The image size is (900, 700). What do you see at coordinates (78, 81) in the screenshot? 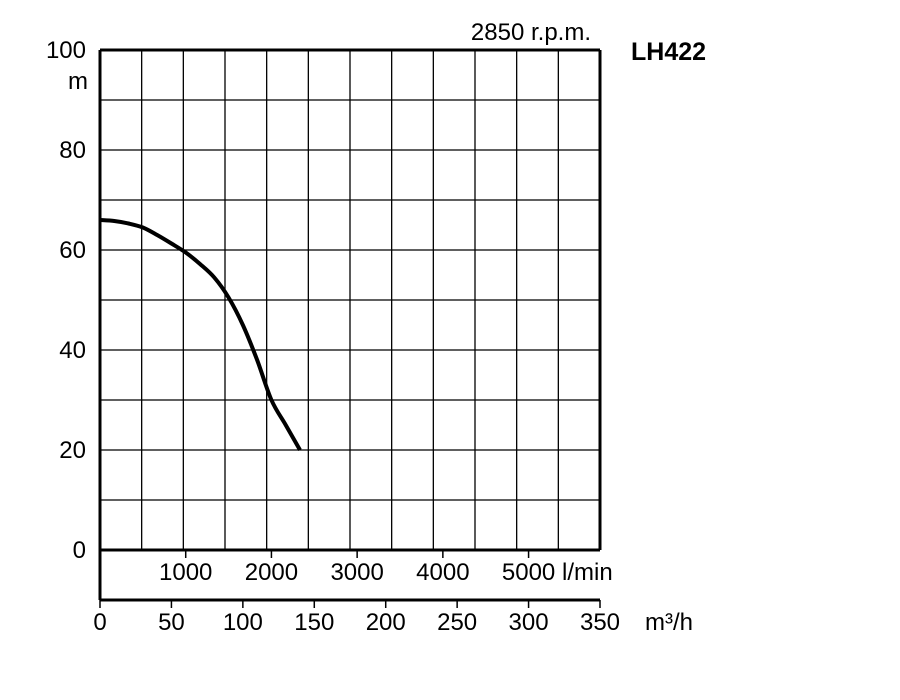
I see `y-axis-unit-label: m` at bounding box center [78, 81].